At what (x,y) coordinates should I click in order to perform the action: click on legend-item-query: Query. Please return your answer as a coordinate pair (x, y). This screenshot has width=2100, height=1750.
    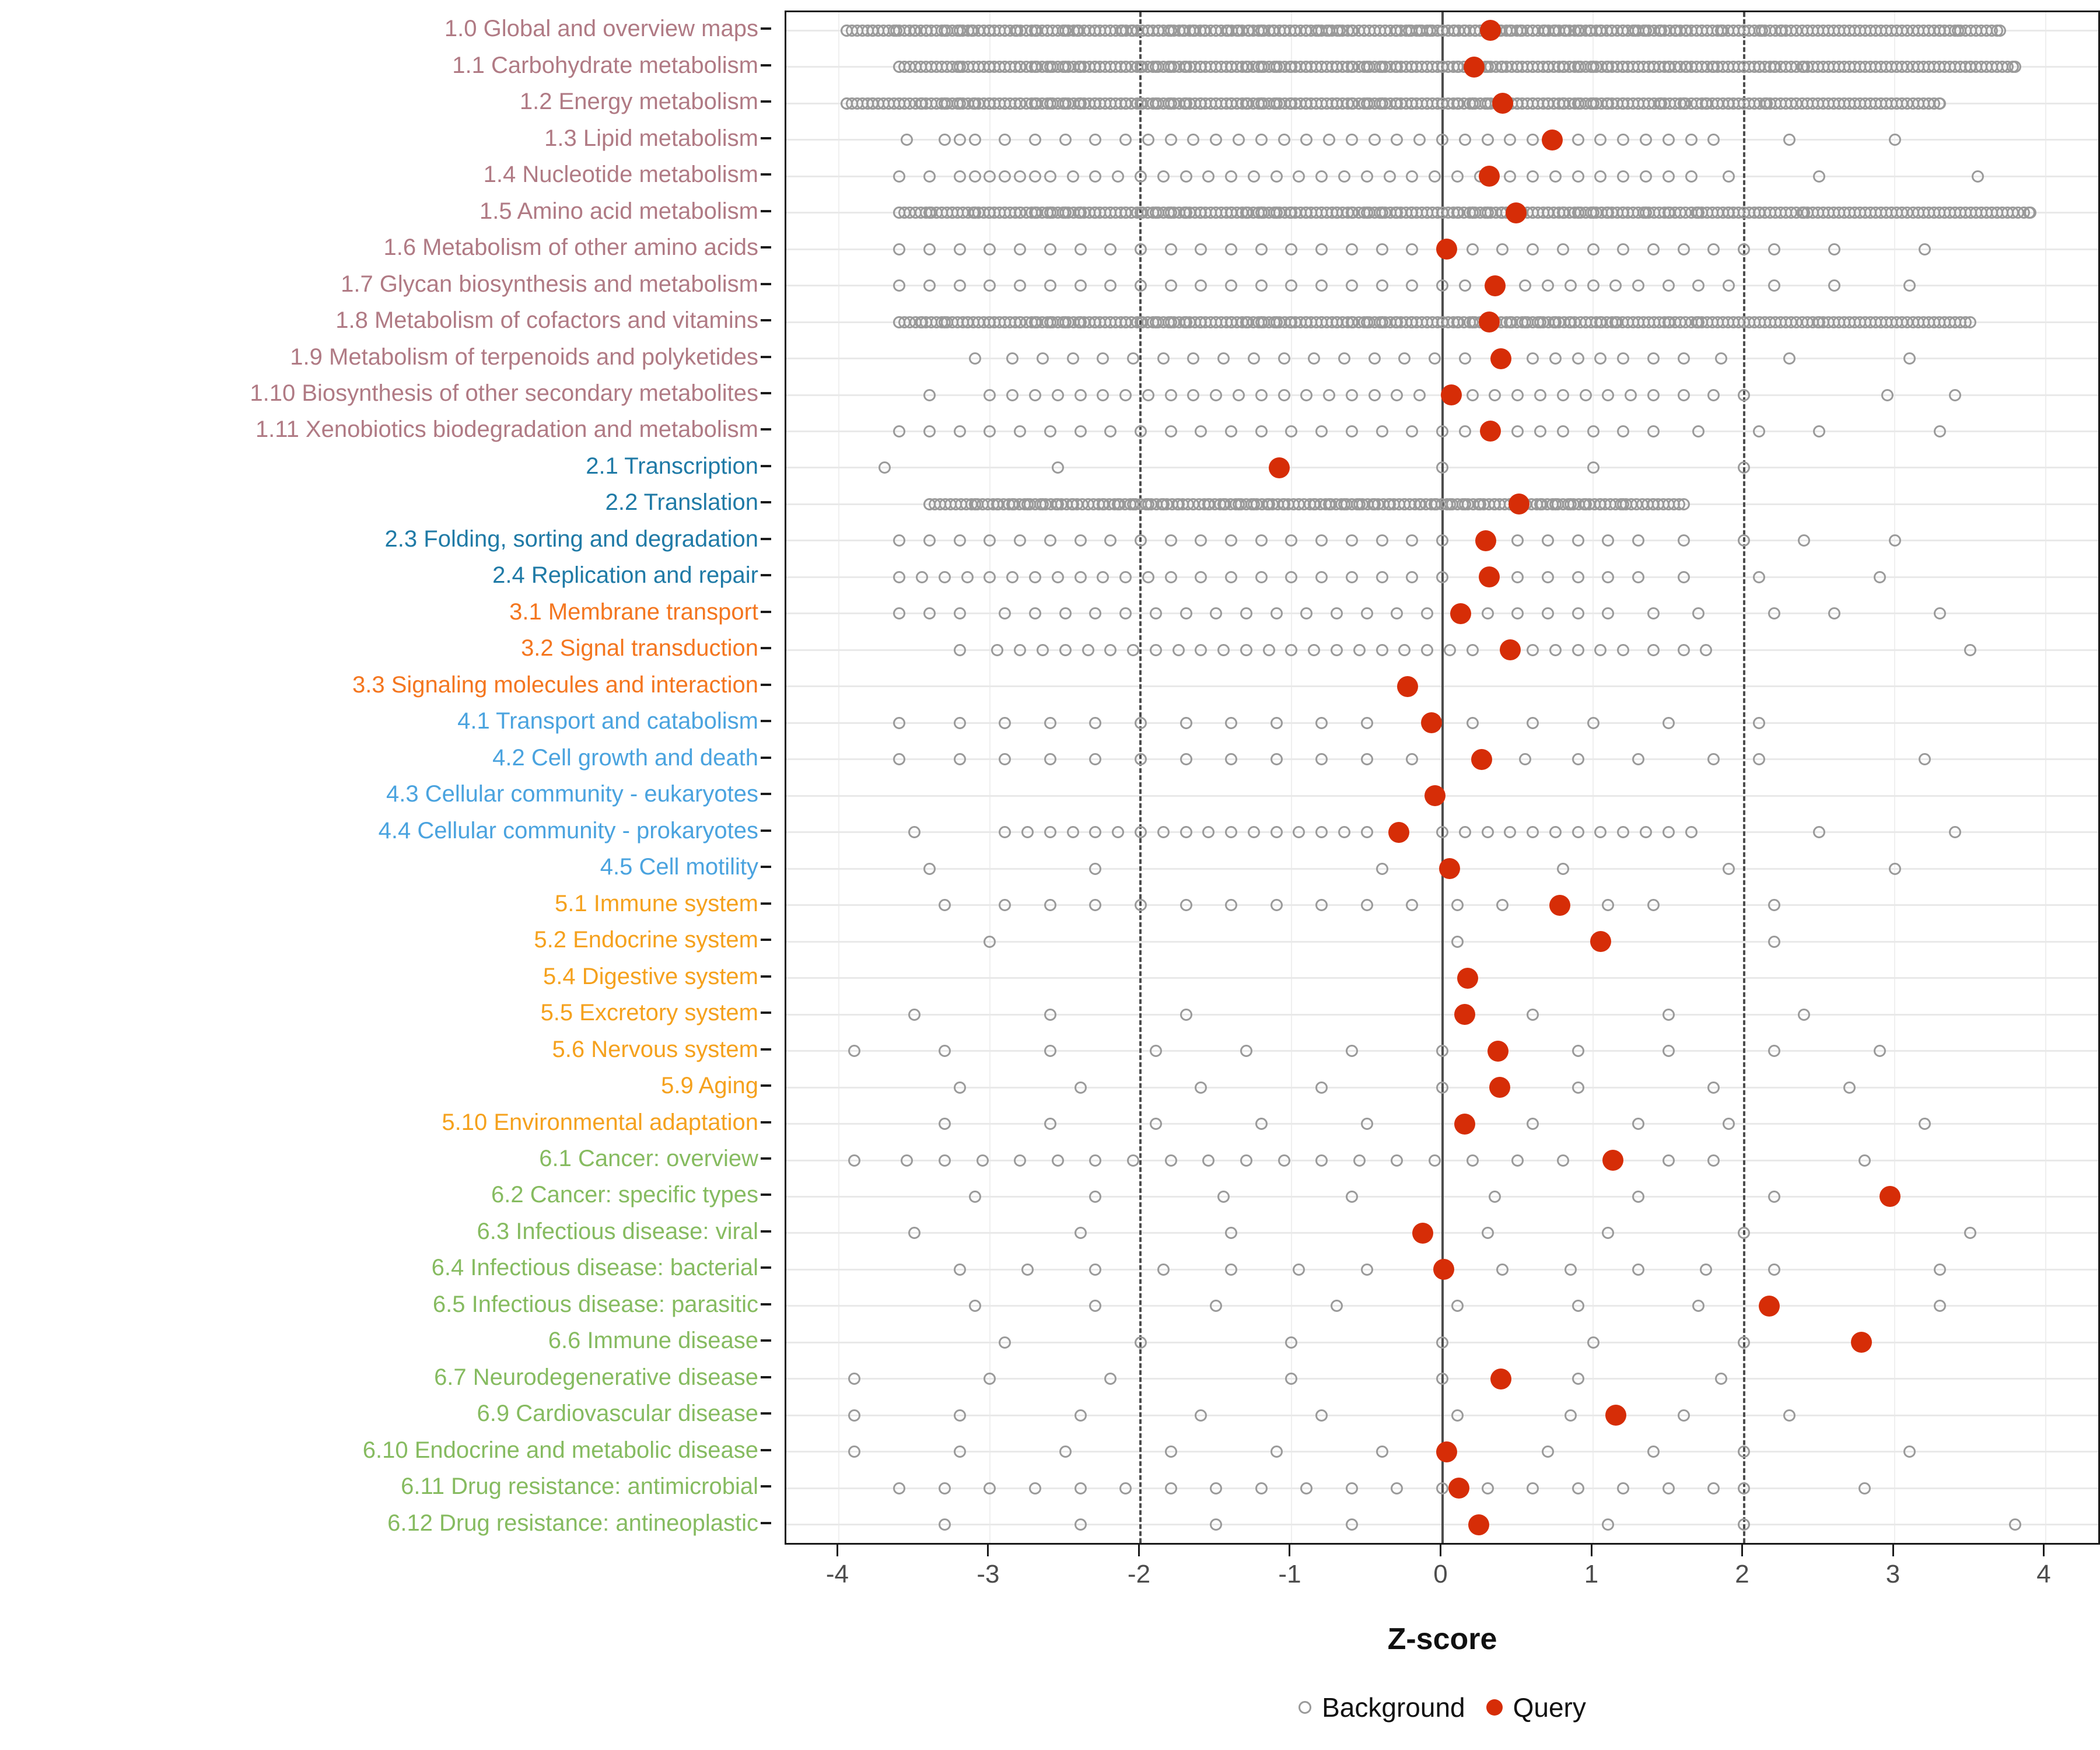
    Looking at the image, I should click on (1536, 1707).